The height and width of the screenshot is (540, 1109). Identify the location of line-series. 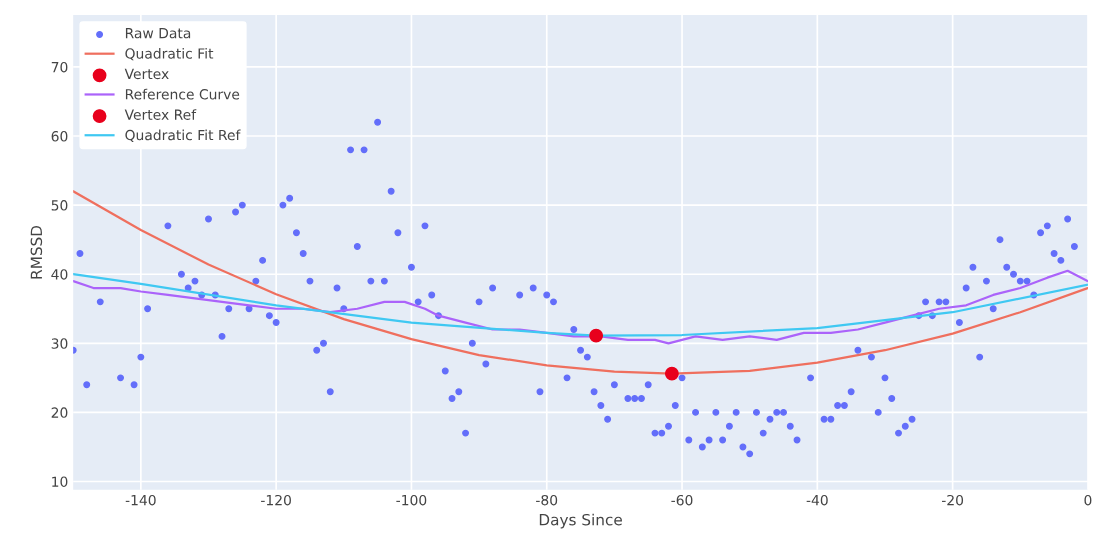
(580, 307).